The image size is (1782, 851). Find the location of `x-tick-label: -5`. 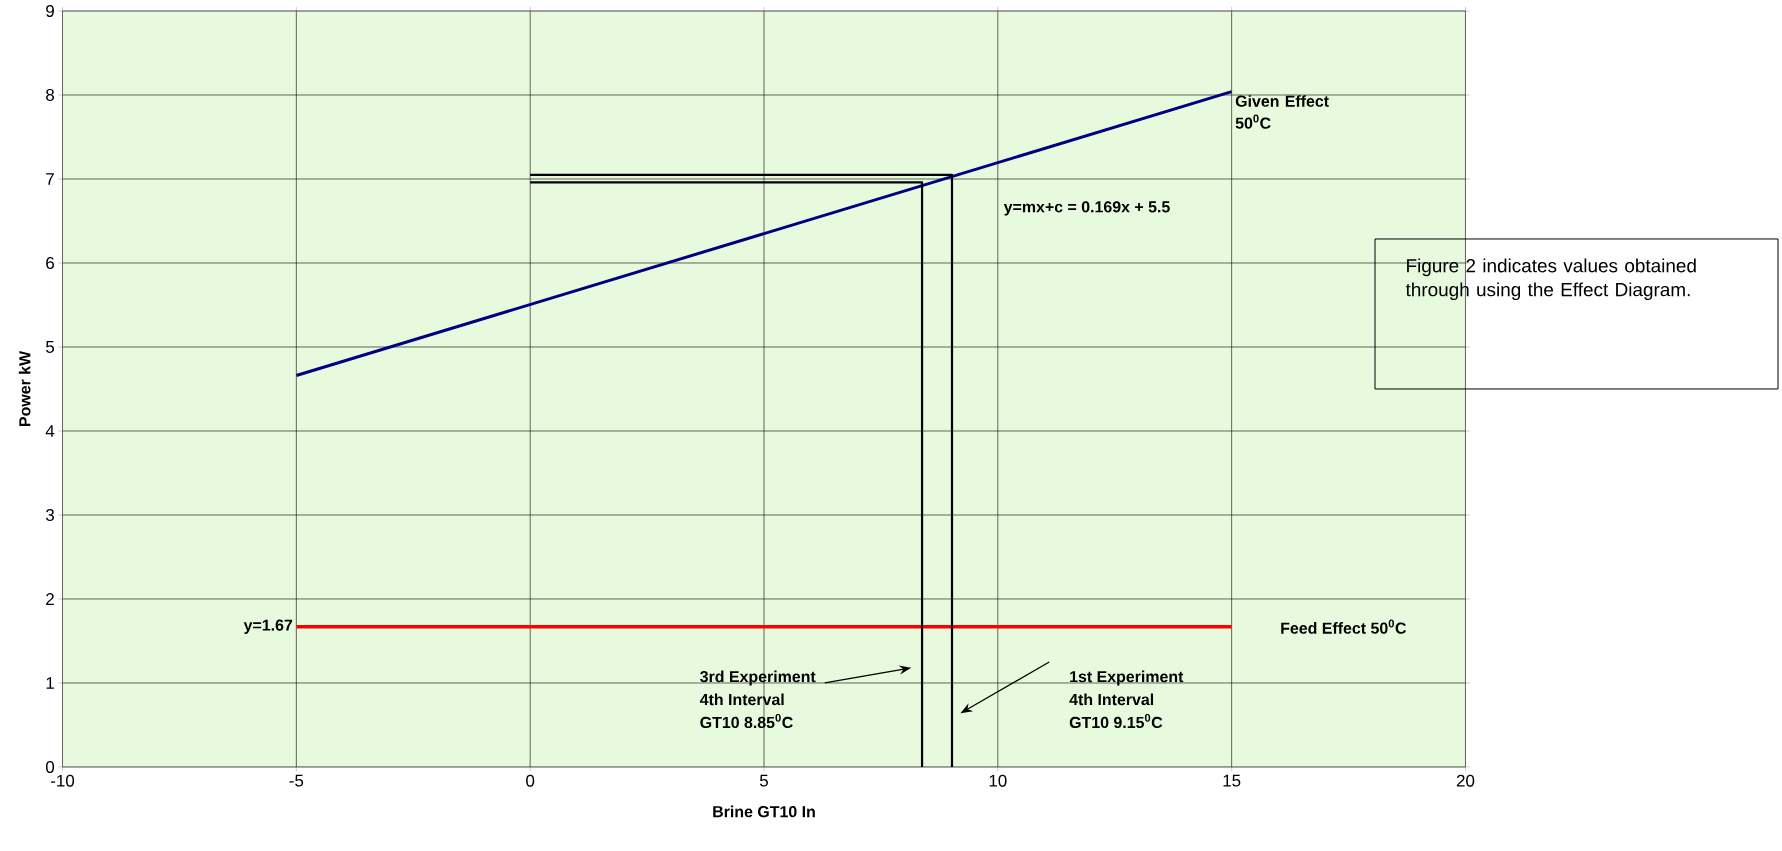

x-tick-label: -5 is located at coordinates (296, 780).